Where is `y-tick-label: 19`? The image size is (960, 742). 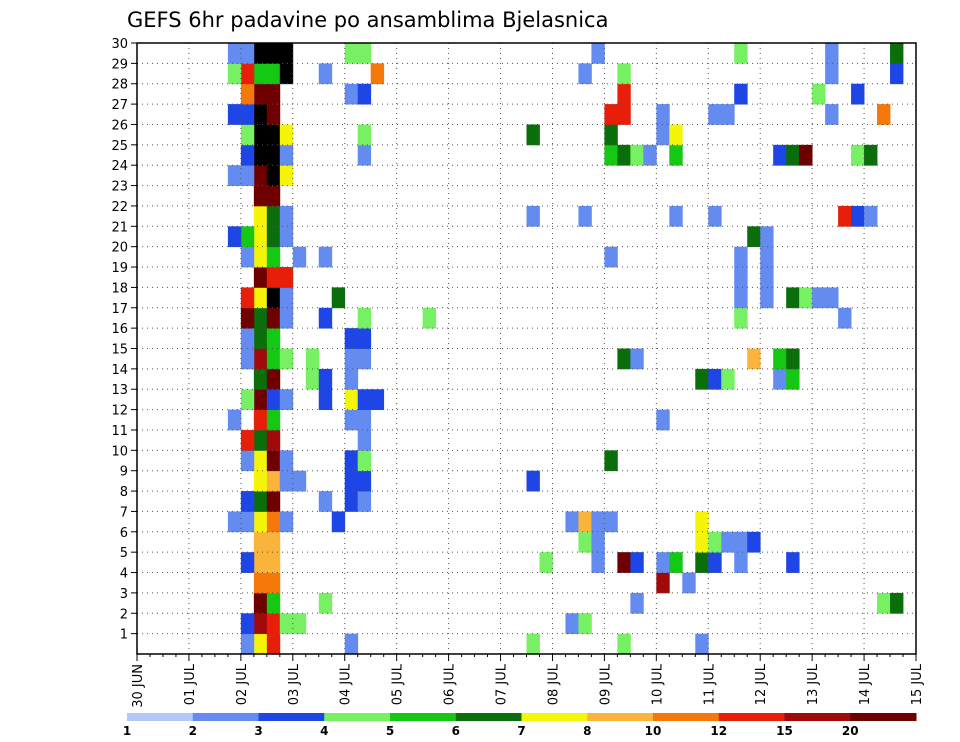
y-tick-label: 19 is located at coordinates (119, 268).